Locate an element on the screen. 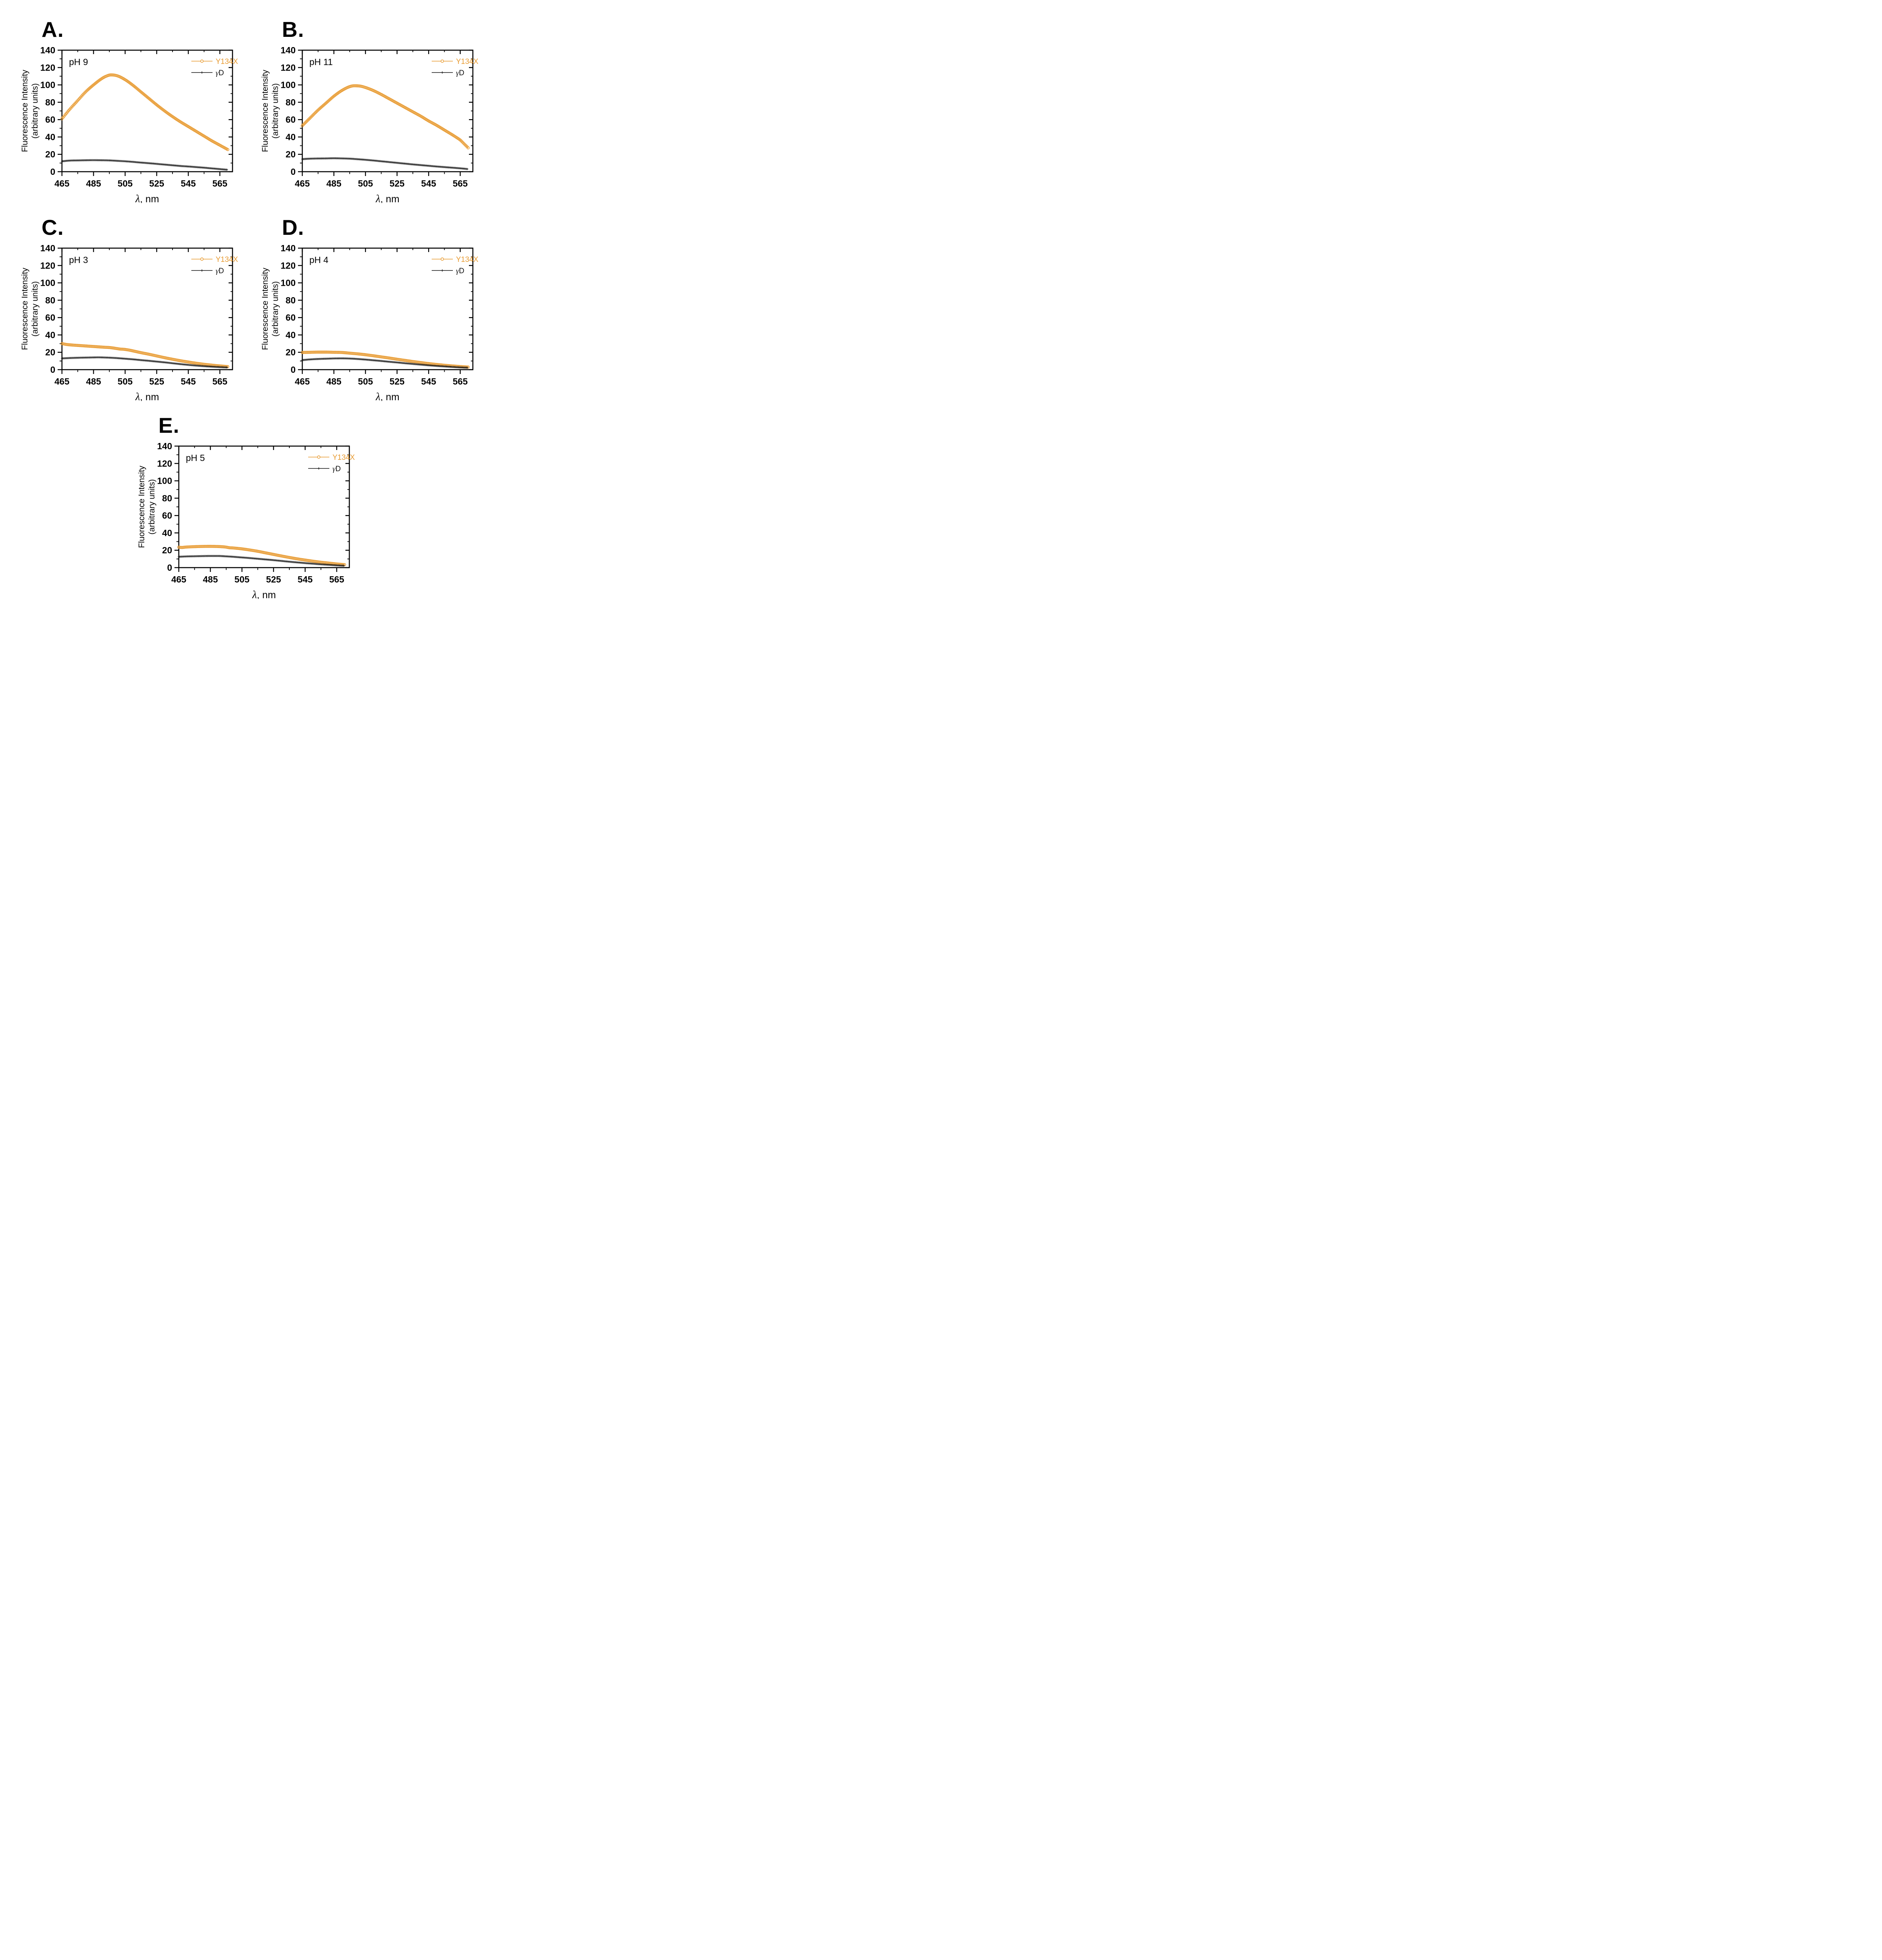 The height and width of the screenshot is (1960, 1882). ph-condition-label: pH 5 is located at coordinates (195, 458).